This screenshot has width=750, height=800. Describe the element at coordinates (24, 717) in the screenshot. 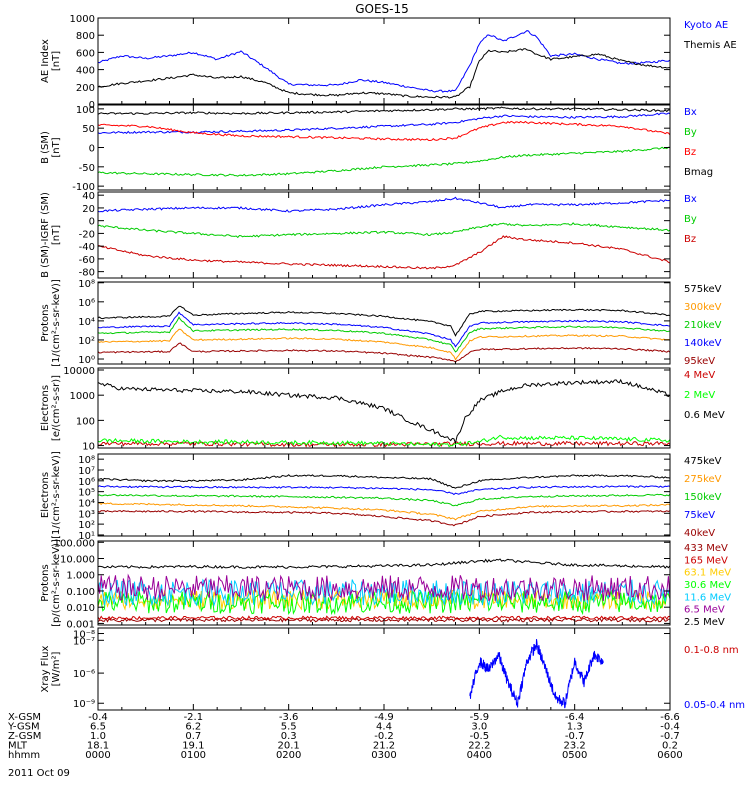

I see `ephemeris-label: X-GSM` at that location.